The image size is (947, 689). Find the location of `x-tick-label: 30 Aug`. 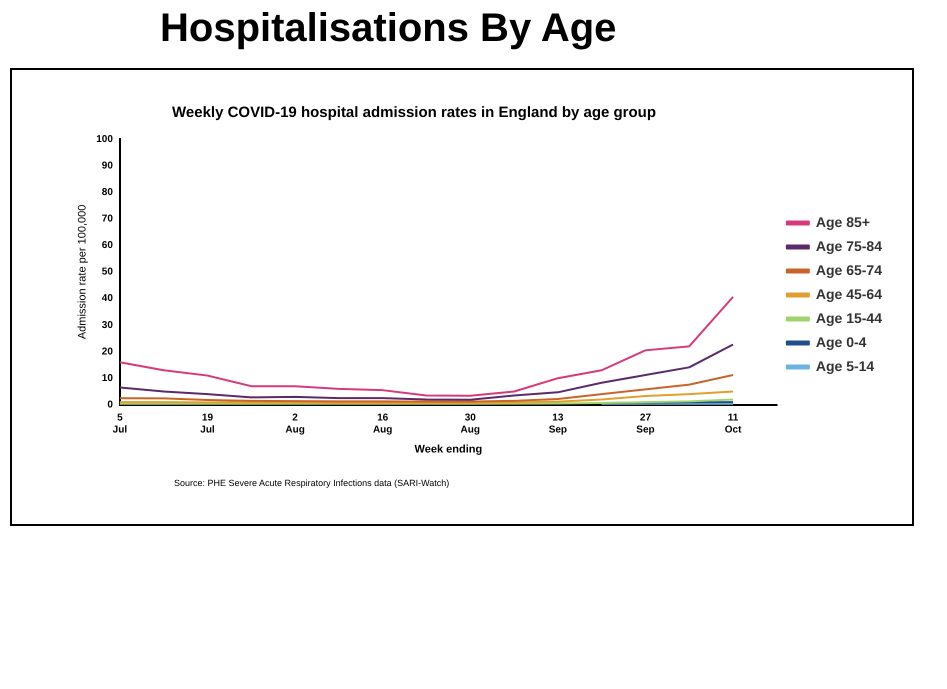

x-tick-label: 30 Aug is located at coordinates (470, 424).